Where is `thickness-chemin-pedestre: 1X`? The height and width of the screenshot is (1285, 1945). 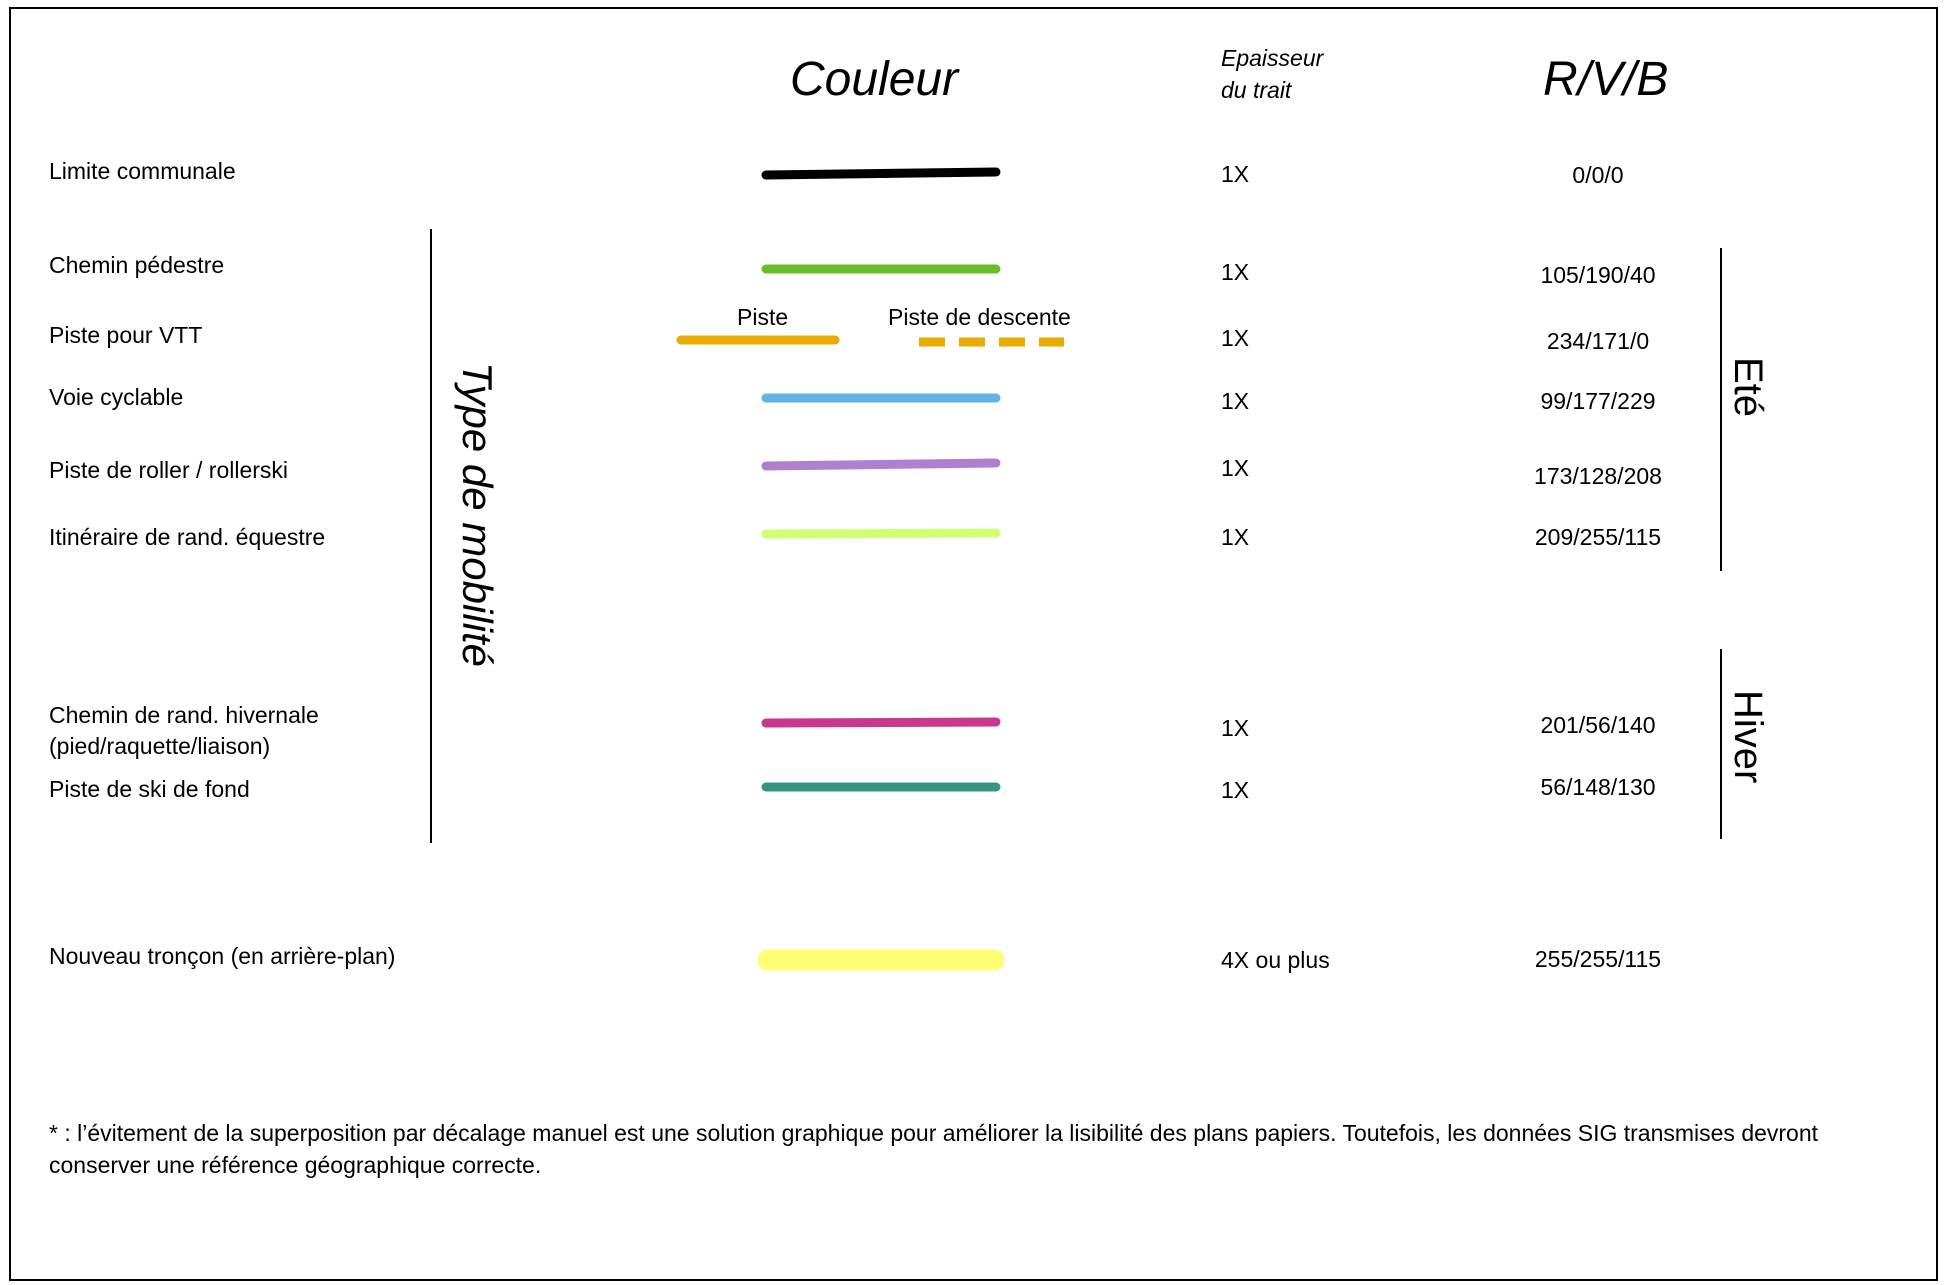 thickness-chemin-pedestre: 1X is located at coordinates (1235, 272).